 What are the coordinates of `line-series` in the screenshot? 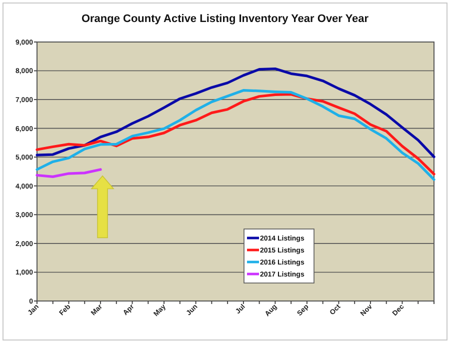 It's located at (69, 173).